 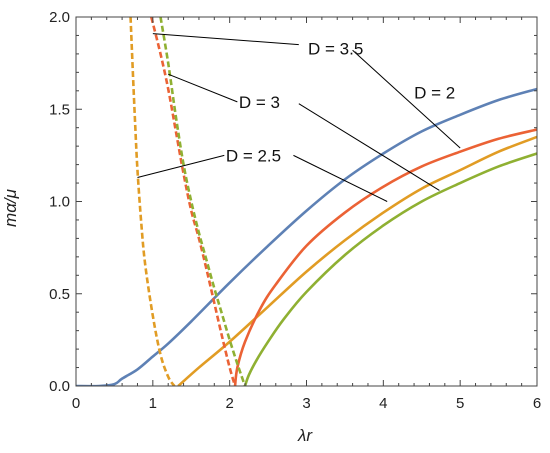 I want to click on x-axis-label: λr, so click(x=305, y=435).